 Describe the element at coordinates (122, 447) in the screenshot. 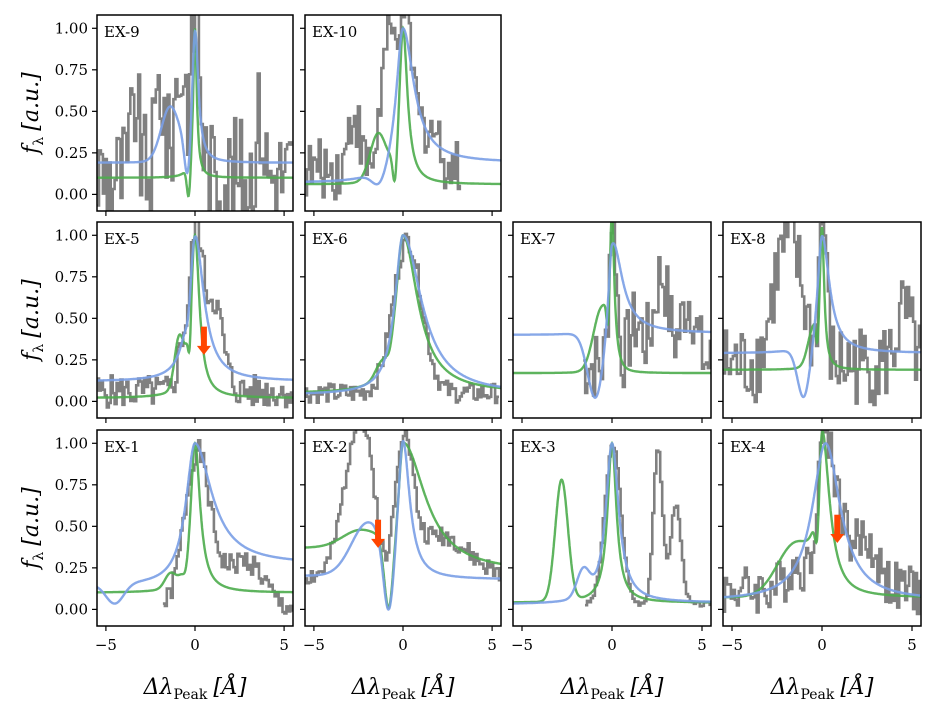

I see `panel-label: EX-1` at that location.